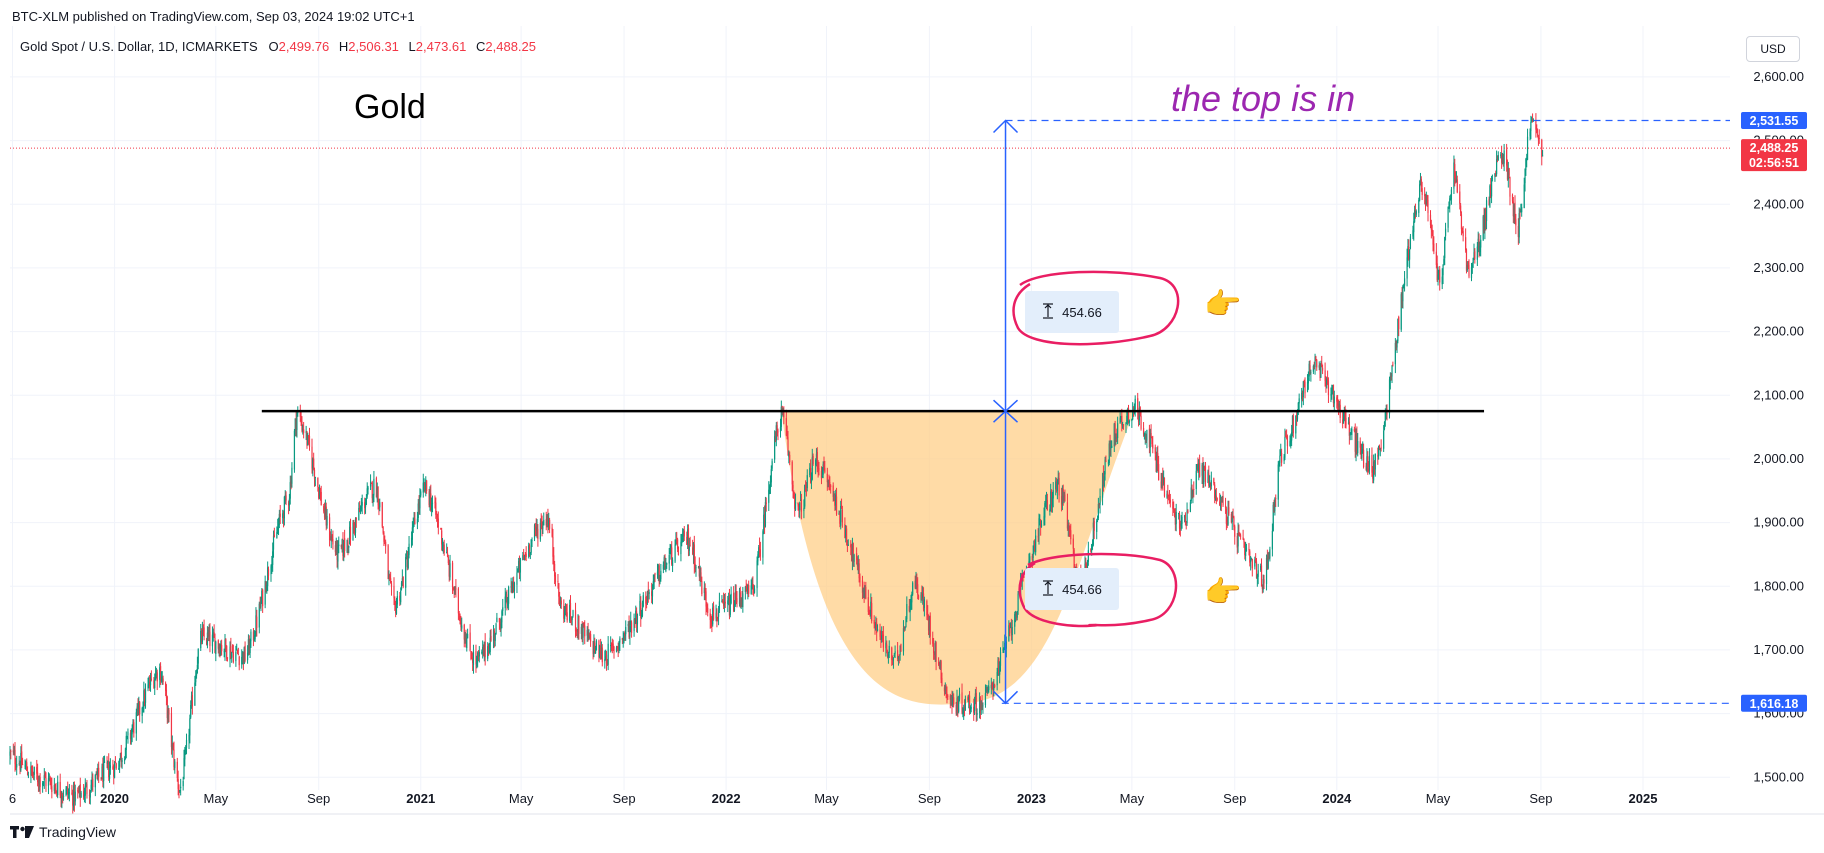  What do you see at coordinates (481, 46) in the screenshot?
I see `close-key: C` at bounding box center [481, 46].